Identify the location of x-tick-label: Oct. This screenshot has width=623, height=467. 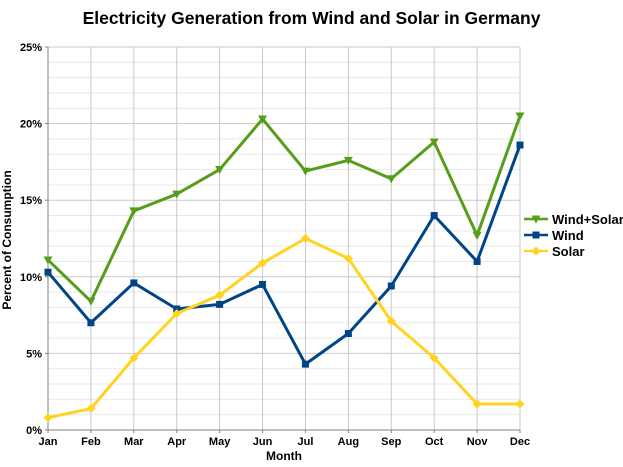
(434, 442).